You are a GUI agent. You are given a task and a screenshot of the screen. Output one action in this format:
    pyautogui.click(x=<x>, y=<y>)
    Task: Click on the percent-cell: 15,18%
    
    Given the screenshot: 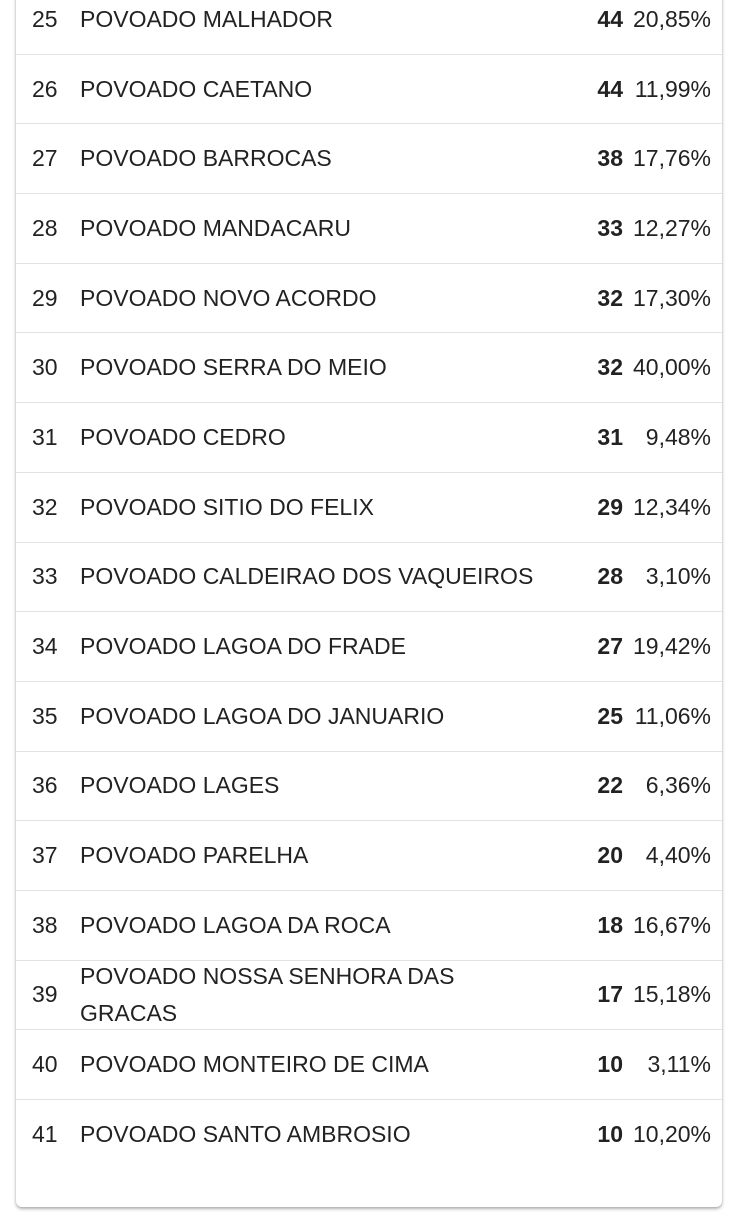 What is the action you would take?
    pyautogui.click(x=671, y=994)
    